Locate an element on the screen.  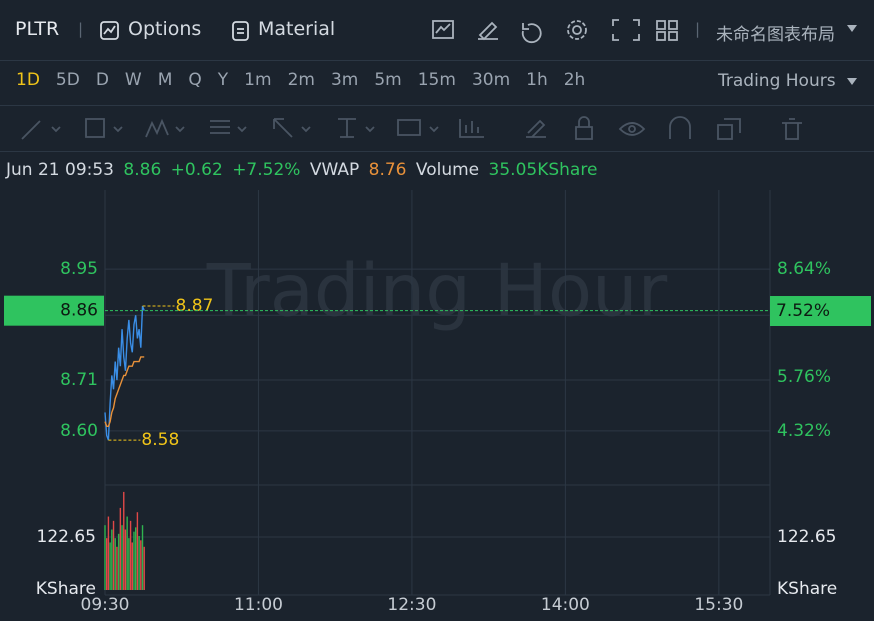
price-line is located at coordinates (124, 373).